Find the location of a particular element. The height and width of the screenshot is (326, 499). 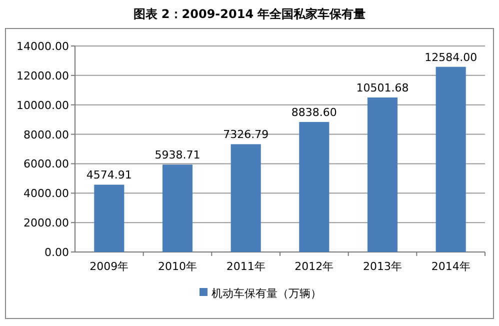

x-tick-label: 2013年 is located at coordinates (382, 266).